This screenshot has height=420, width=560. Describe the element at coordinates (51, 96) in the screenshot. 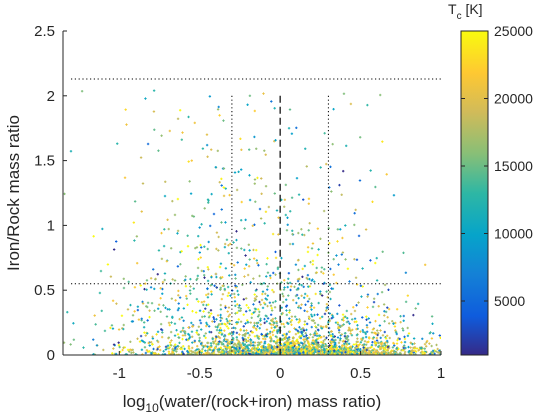

I see `y-tick-label: 2` at that location.